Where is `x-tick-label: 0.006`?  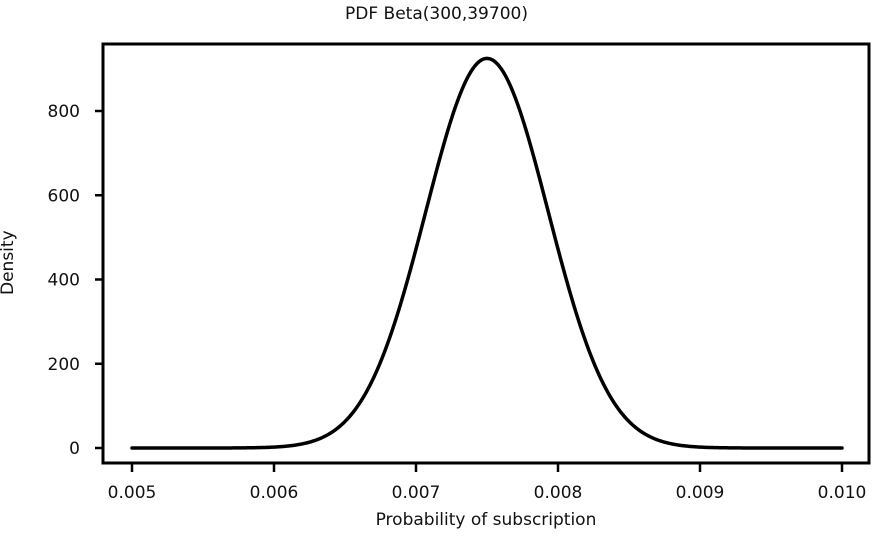 x-tick-label: 0.006 is located at coordinates (274, 493).